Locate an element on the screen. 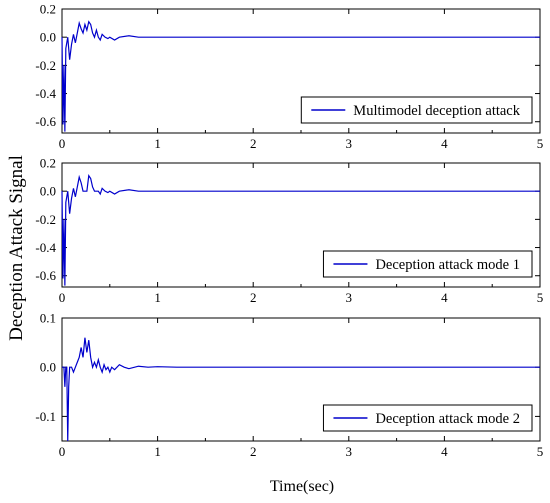  x-axis-label: Time(sec) is located at coordinates (302, 486).